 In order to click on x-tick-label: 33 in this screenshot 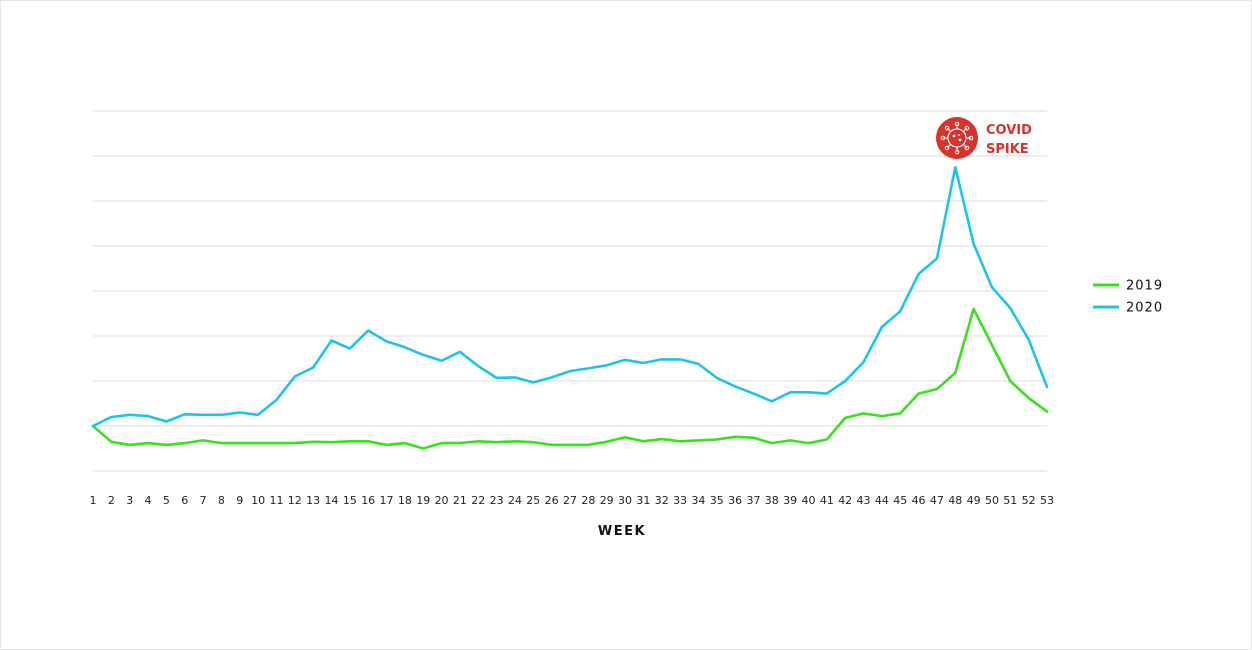, I will do `click(680, 500)`.